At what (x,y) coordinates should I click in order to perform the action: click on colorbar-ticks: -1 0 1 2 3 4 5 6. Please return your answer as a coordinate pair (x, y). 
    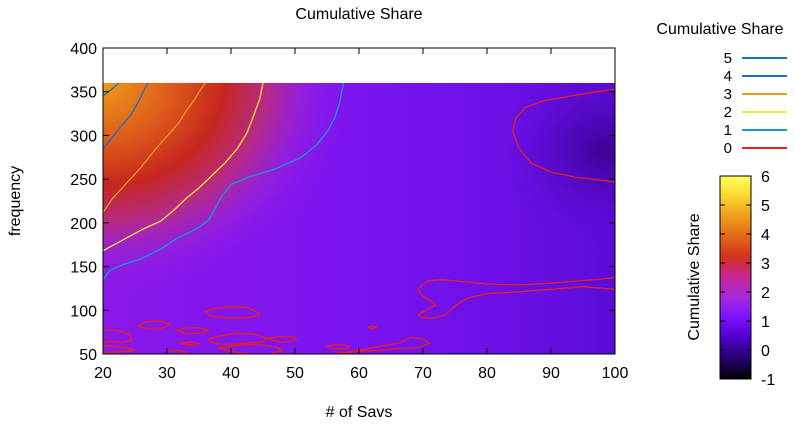
    Looking at the image, I should click on (747, 279).